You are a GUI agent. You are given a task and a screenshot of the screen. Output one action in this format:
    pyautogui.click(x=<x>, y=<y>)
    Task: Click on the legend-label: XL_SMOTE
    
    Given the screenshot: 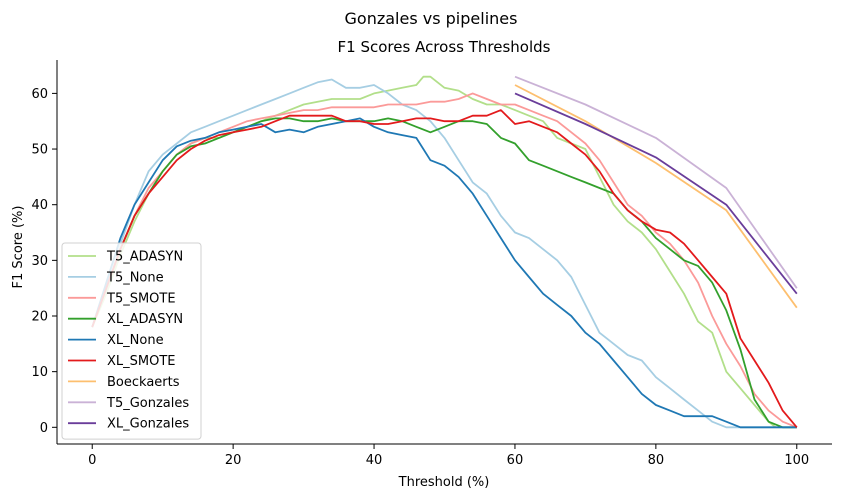 What is the action you would take?
    pyautogui.click(x=141, y=361)
    